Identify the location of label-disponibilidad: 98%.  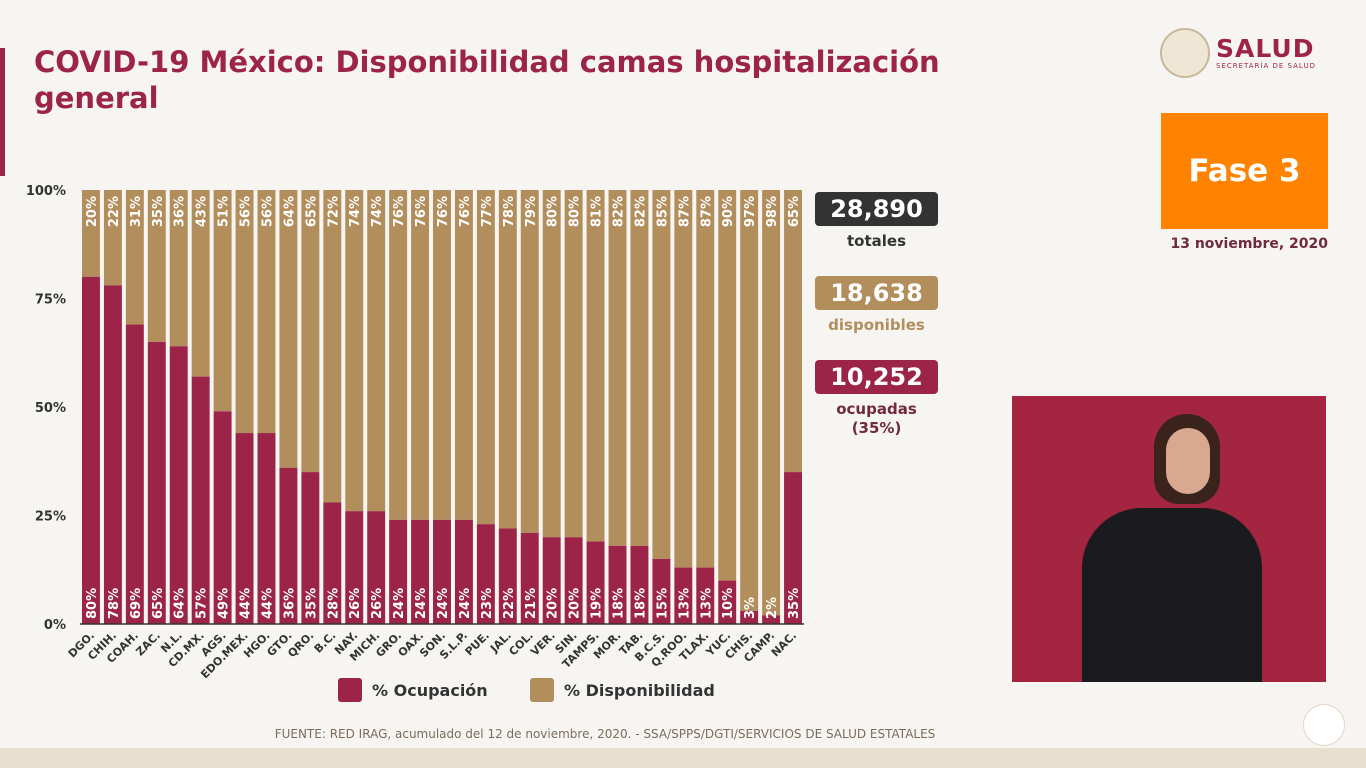
(772, 211).